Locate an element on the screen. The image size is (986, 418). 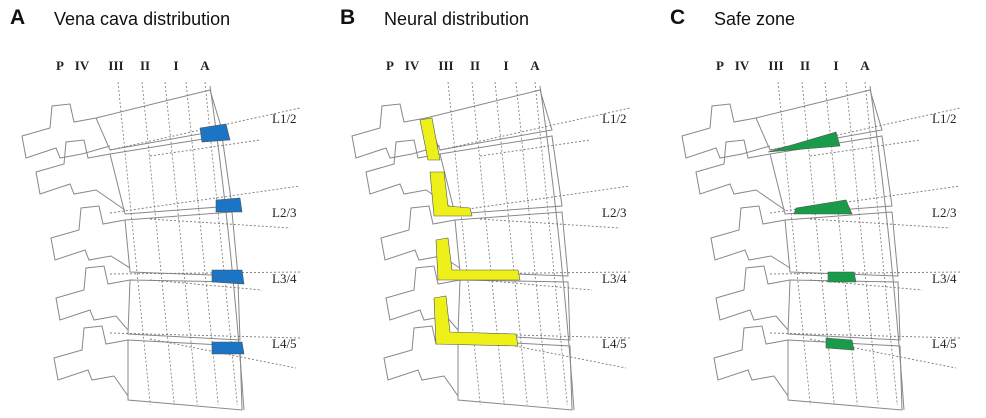
panel-letter: C is located at coordinates (678, 17).